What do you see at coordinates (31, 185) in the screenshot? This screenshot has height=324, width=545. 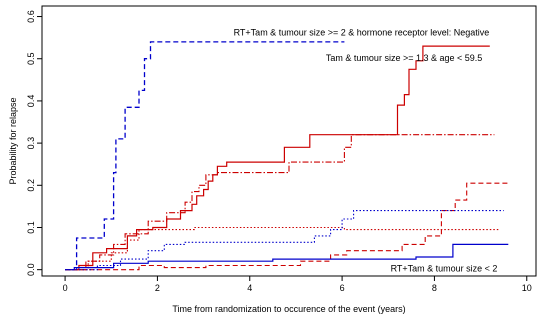 I see `y-tick-label: 0.2` at bounding box center [31, 185].